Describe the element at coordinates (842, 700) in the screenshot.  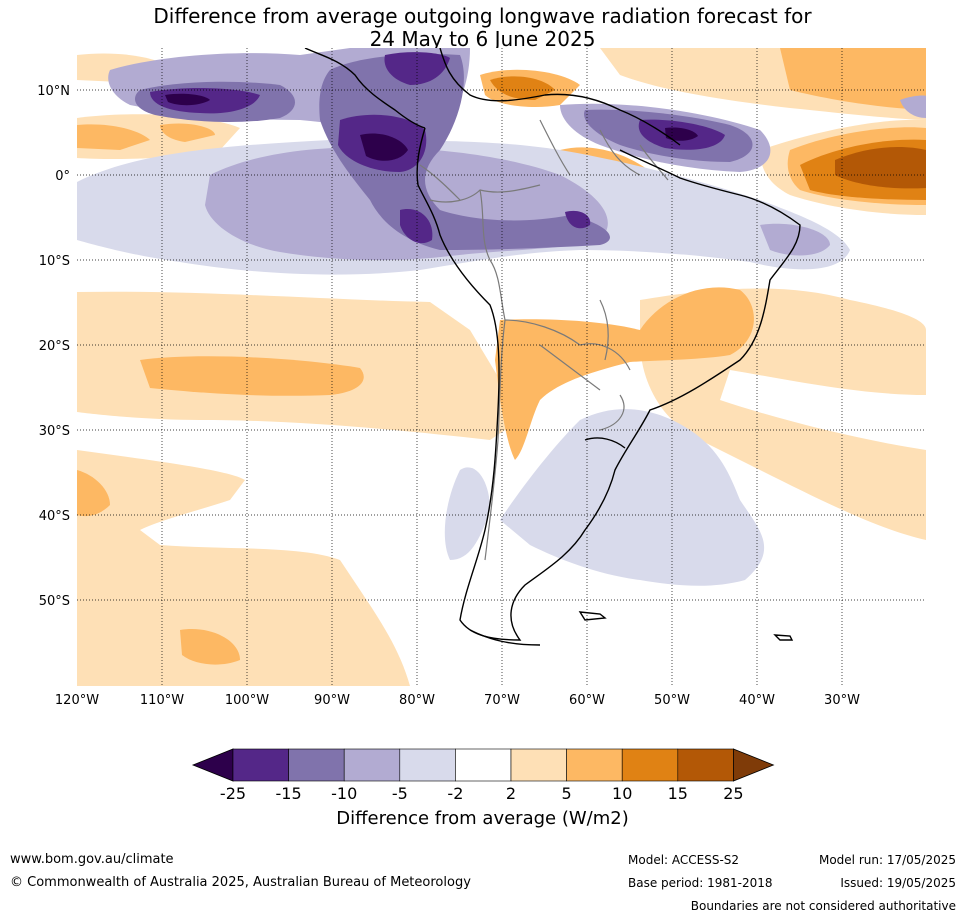
I see `lon-label: 30°W` at that location.